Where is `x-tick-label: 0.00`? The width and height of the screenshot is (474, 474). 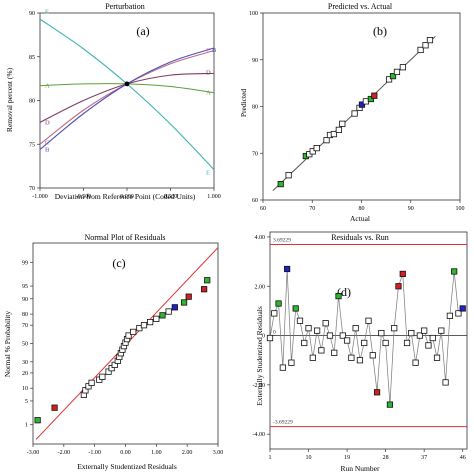
x-tick-label: 0.00 is located at coordinates (125, 453).